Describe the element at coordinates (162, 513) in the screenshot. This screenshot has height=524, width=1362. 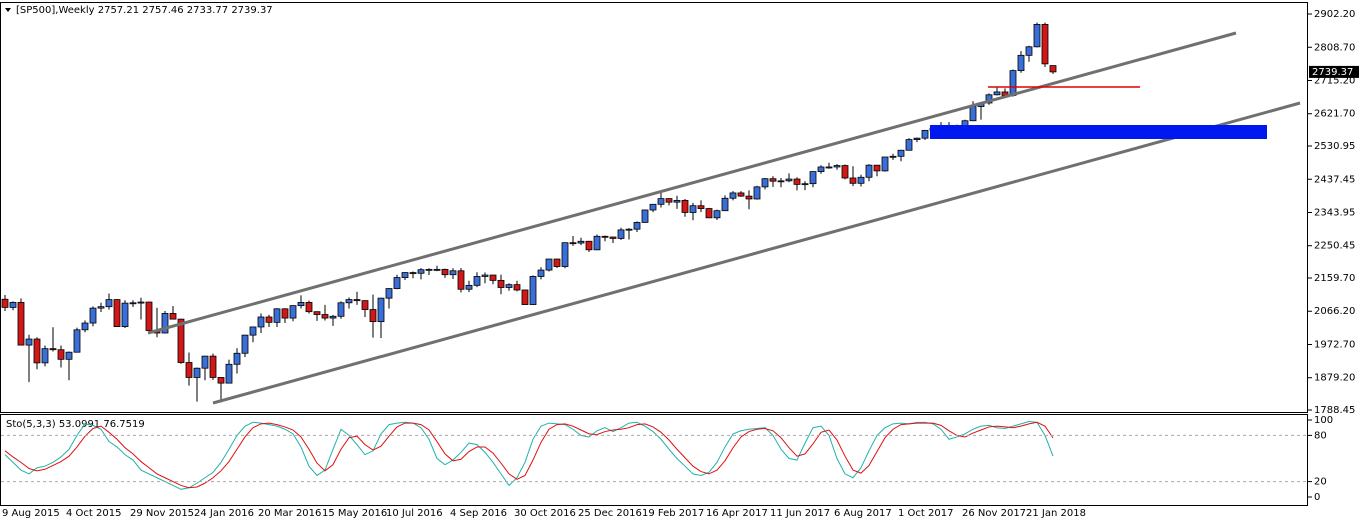
I see `x-tick-label: 29 Nov 2015` at that location.